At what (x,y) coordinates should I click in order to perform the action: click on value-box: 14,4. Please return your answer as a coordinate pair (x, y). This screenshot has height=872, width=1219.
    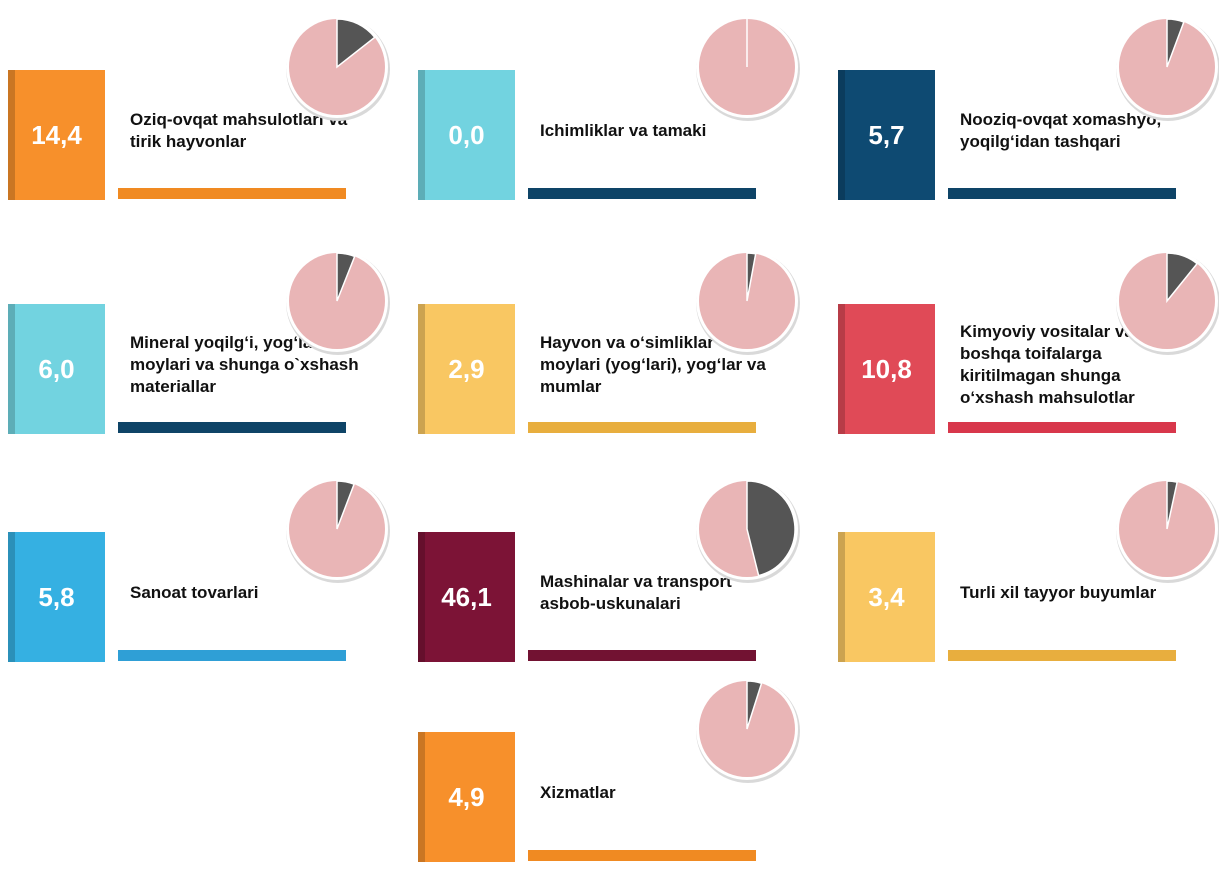
    Looking at the image, I should click on (56, 135).